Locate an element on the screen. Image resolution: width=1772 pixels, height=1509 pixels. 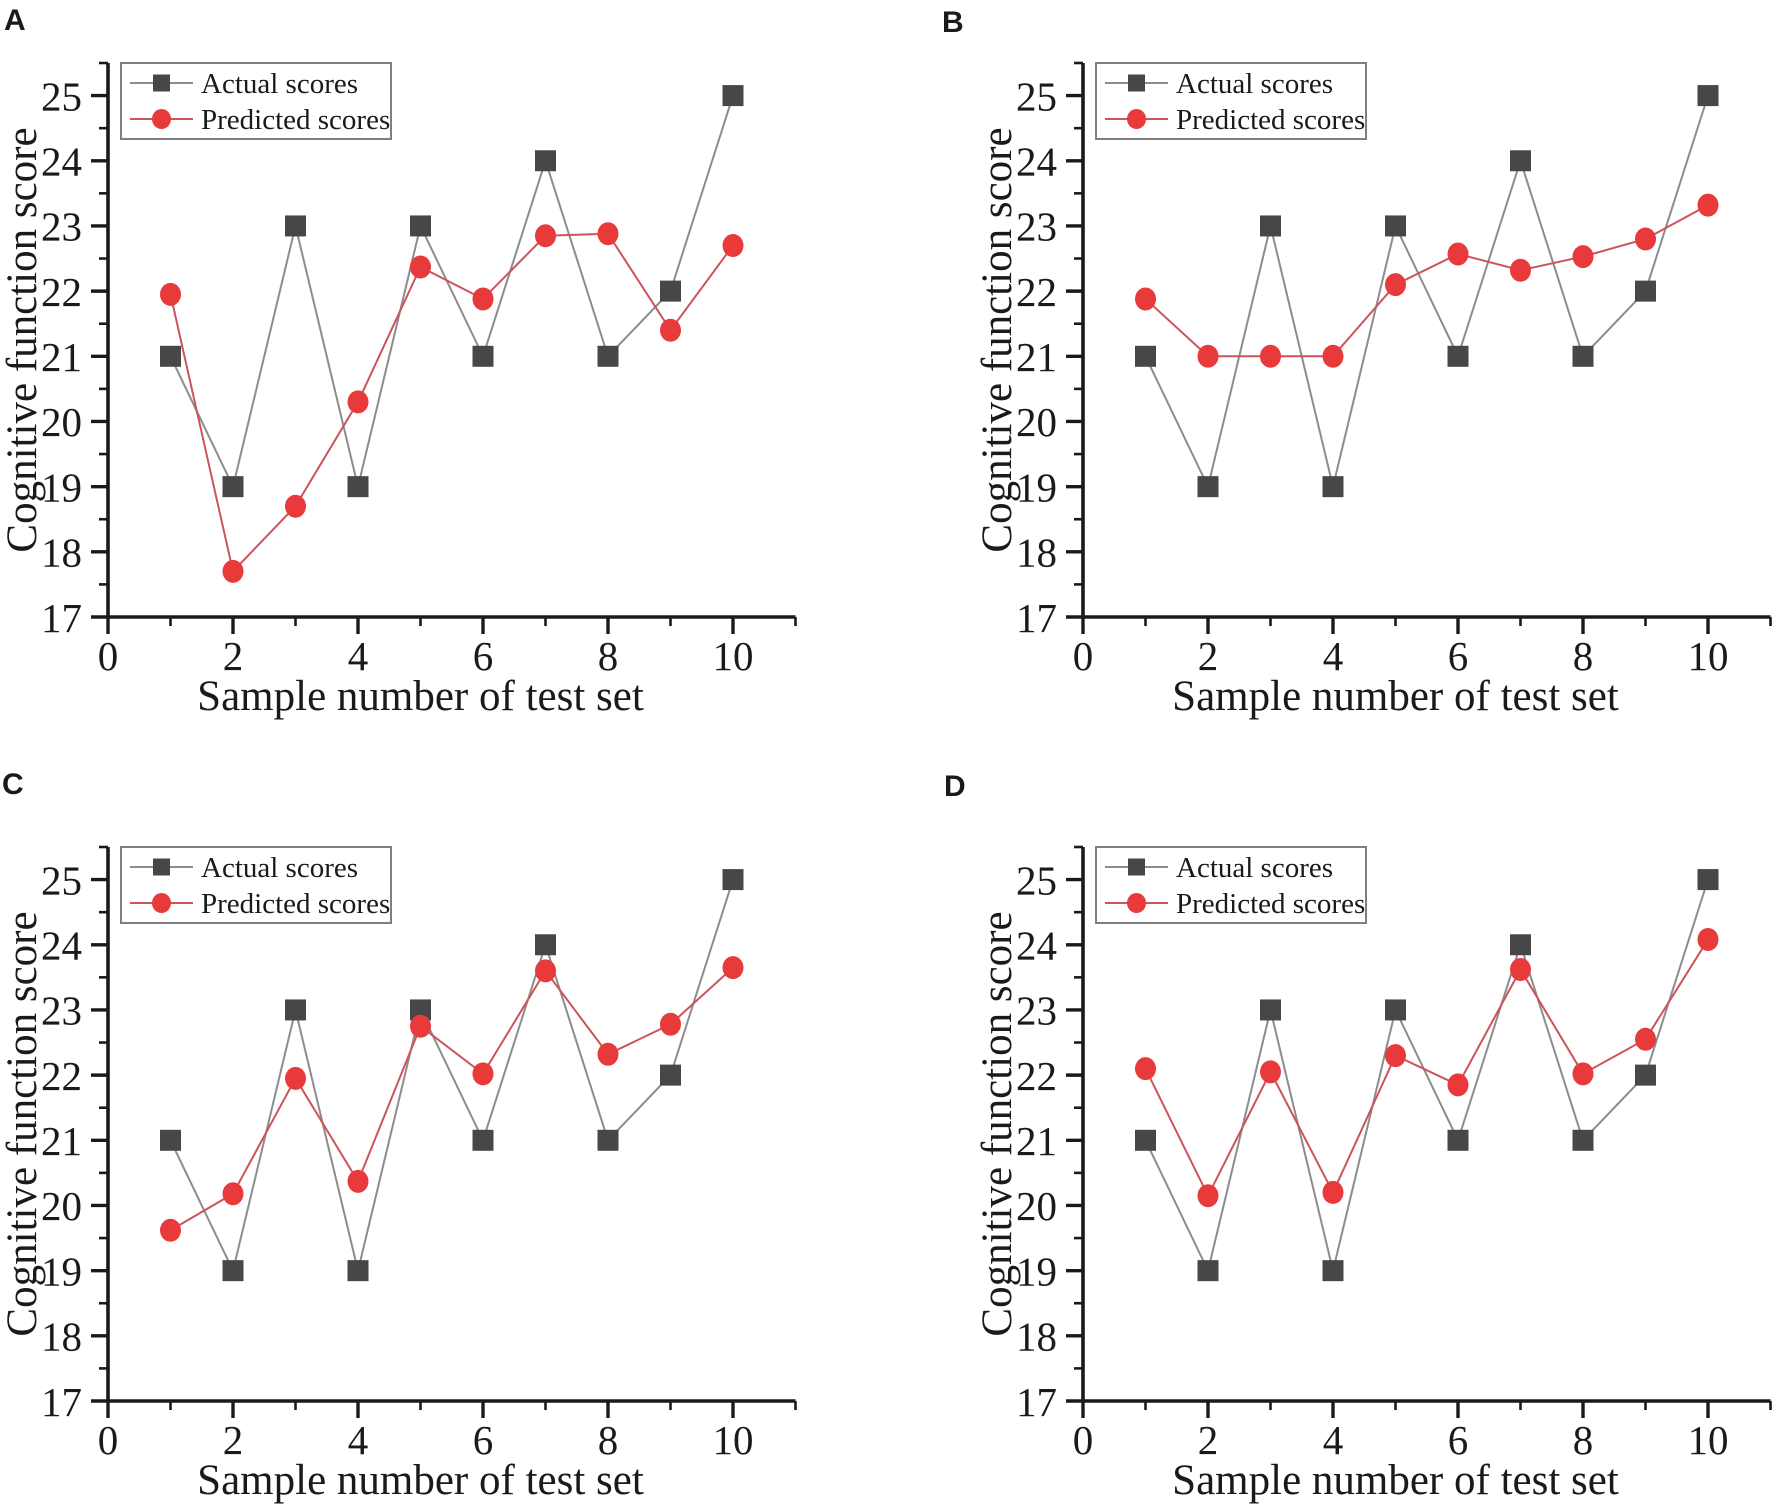
panel-b-label: B is located at coordinates (953, 22).